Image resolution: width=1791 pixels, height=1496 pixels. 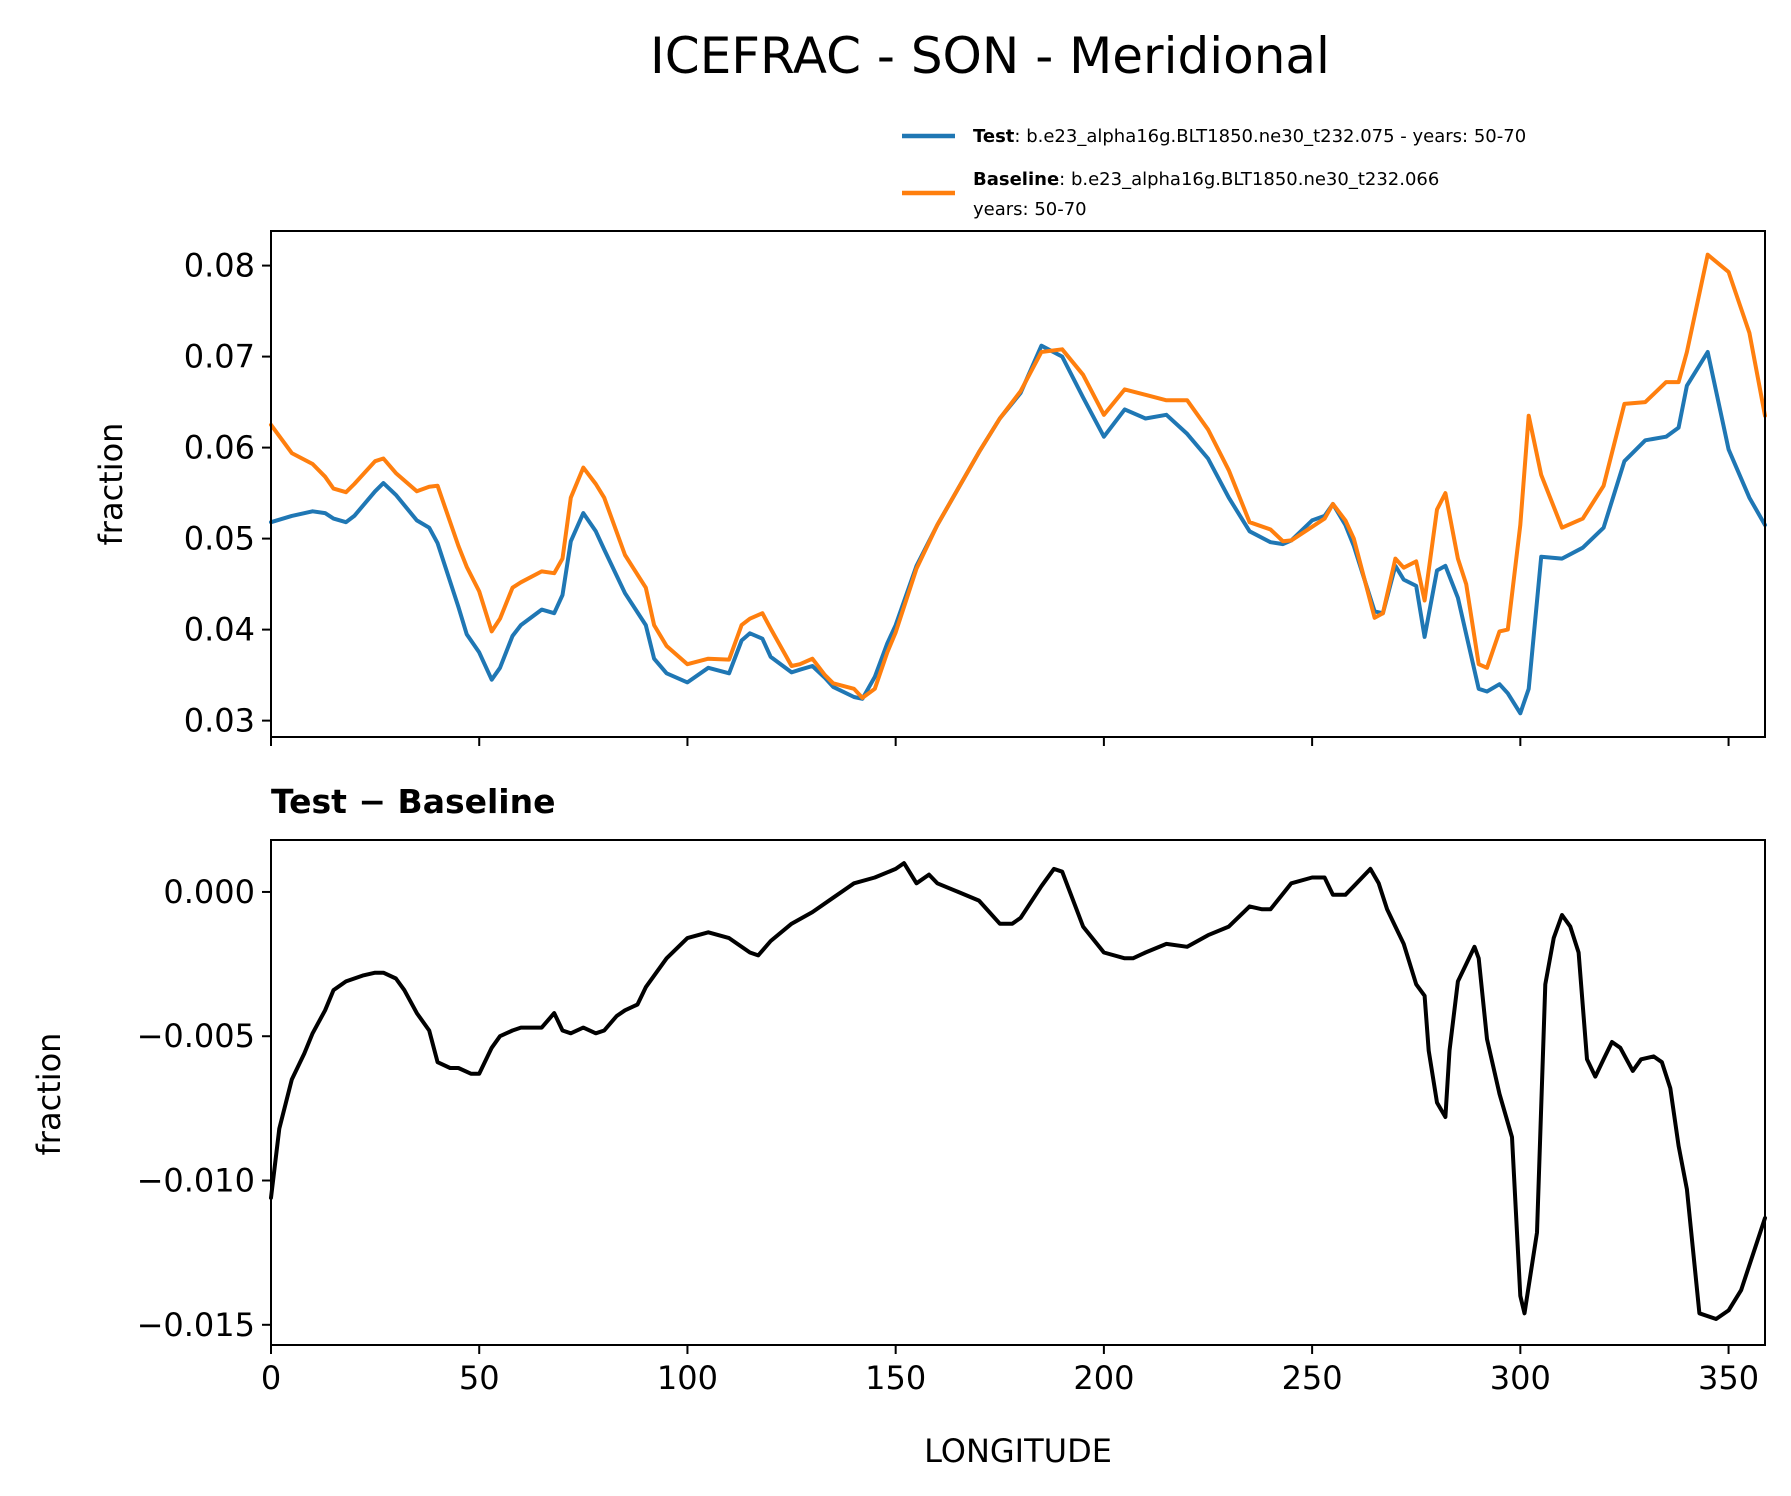 What do you see at coordinates (111, 484) in the screenshot?
I see `top-y-axis-label: fraction` at bounding box center [111, 484].